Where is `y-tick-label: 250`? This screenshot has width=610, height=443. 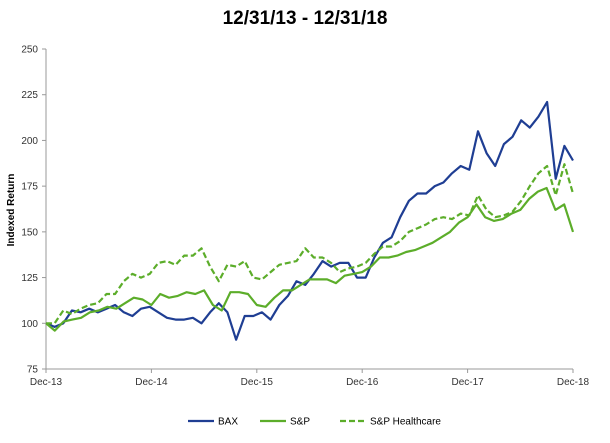 y-tick-label: 250 is located at coordinates (29, 50).